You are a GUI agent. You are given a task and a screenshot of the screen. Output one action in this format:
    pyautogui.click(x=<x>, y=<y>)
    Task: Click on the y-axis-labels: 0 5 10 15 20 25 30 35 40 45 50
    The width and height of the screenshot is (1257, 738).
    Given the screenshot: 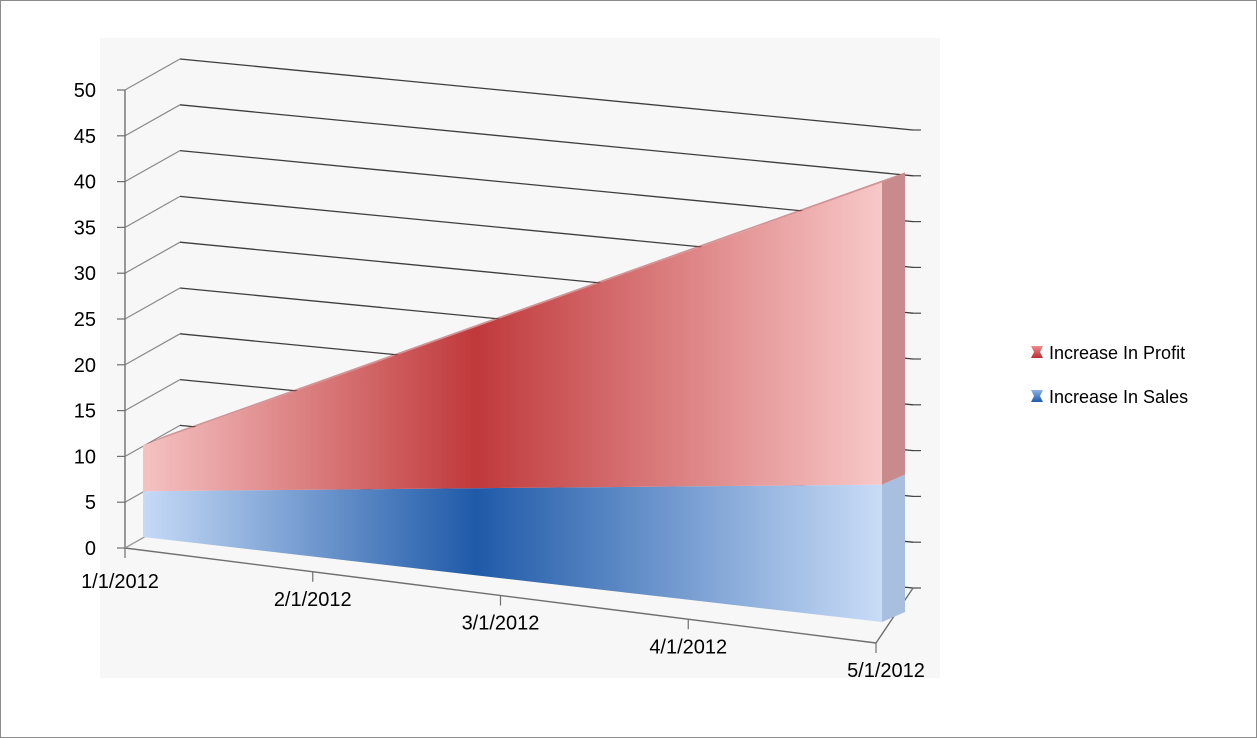 What is the action you would take?
    pyautogui.click(x=85, y=320)
    